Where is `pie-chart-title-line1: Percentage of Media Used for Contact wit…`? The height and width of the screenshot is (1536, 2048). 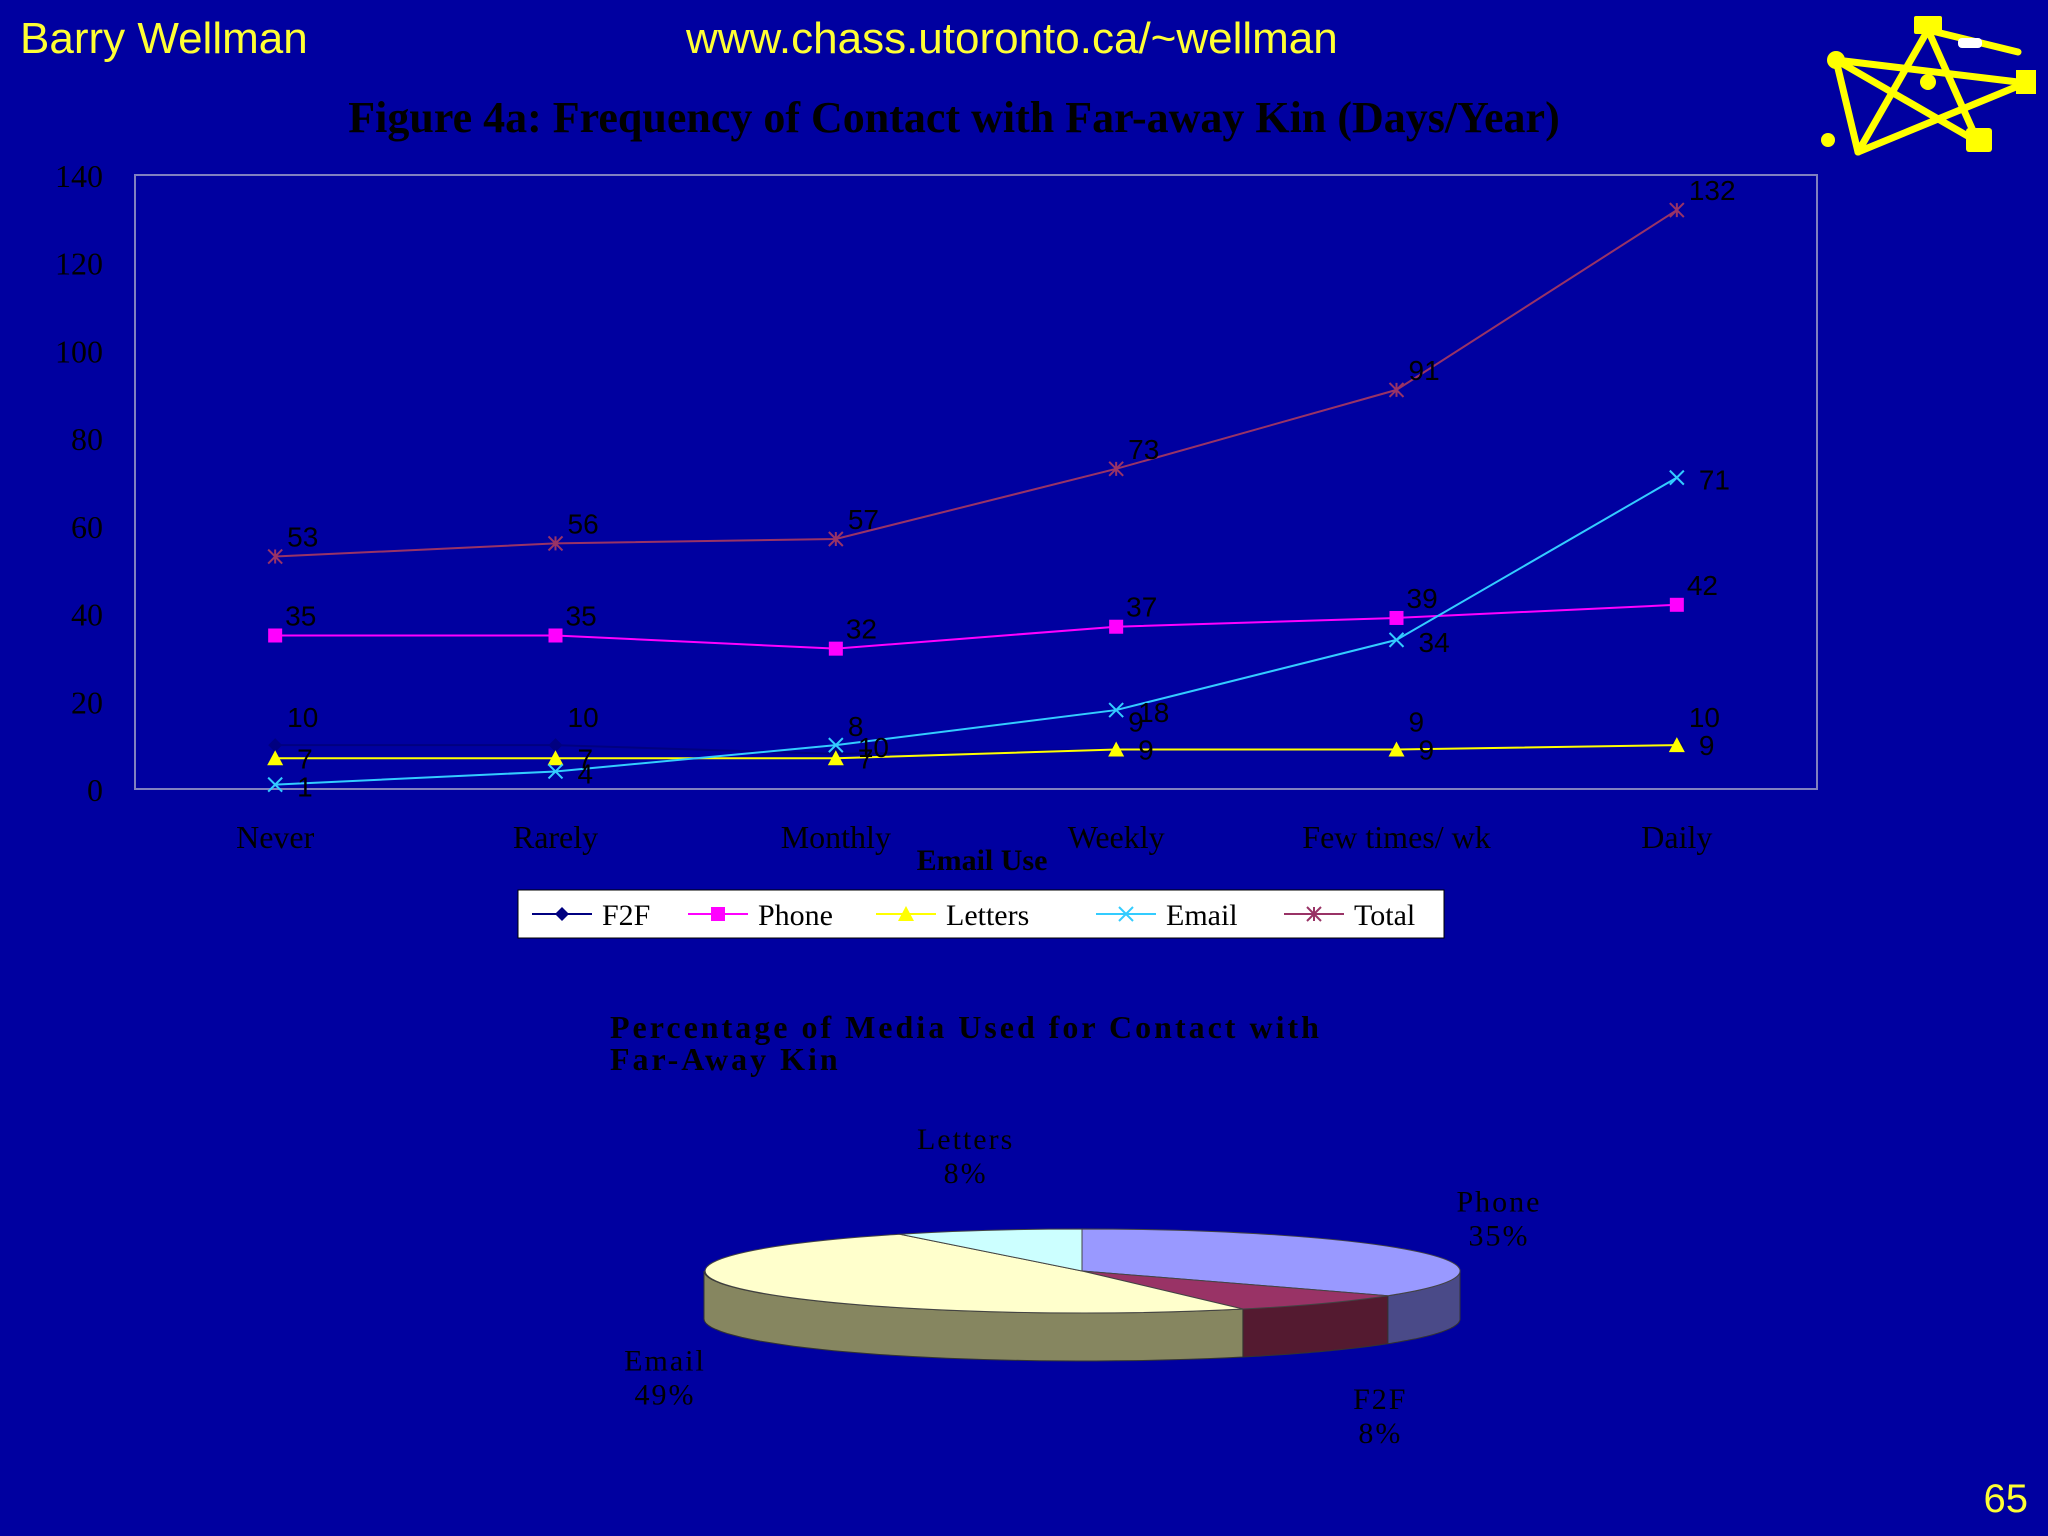 pie-chart-title-line1: Percentage of Media Used for Contact wit… is located at coordinates (966, 1027).